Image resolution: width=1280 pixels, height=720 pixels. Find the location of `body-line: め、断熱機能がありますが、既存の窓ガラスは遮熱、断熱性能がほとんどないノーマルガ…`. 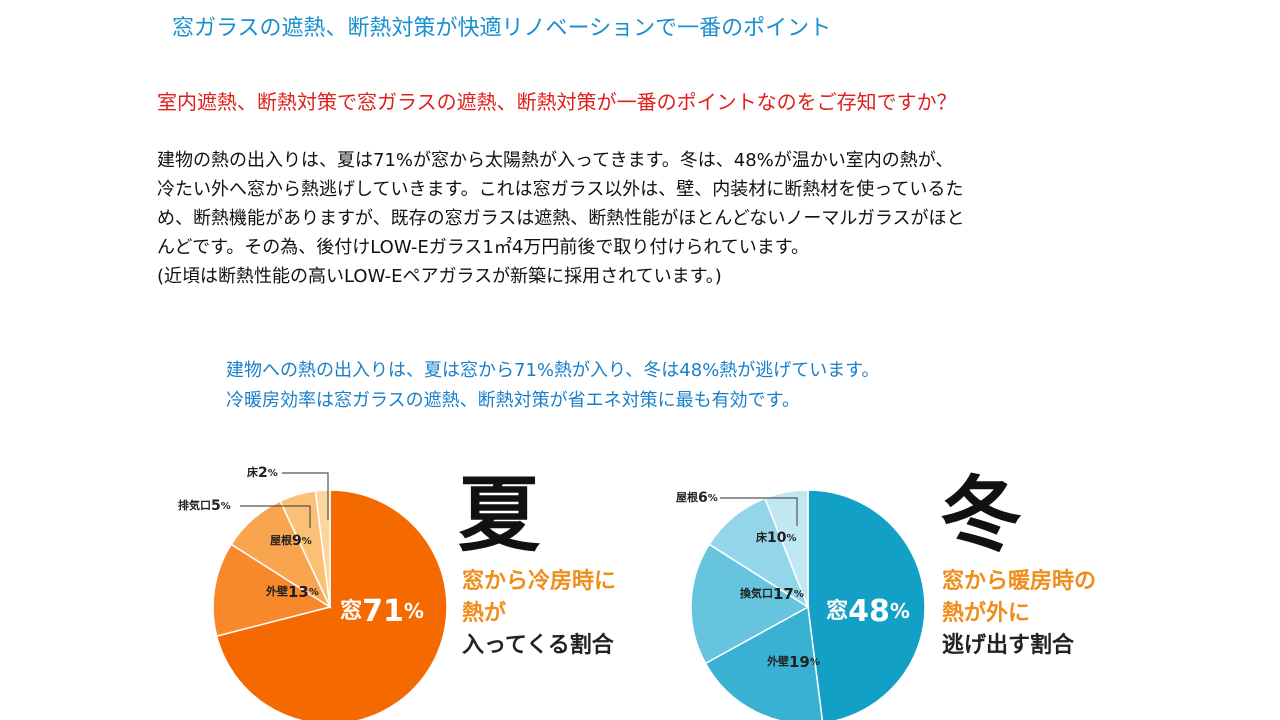

body-line: め、断熱機能がありますが、既存の窓ガラスは遮熱、断熱性能がほとんどないノーマルガ… is located at coordinates (561, 218).